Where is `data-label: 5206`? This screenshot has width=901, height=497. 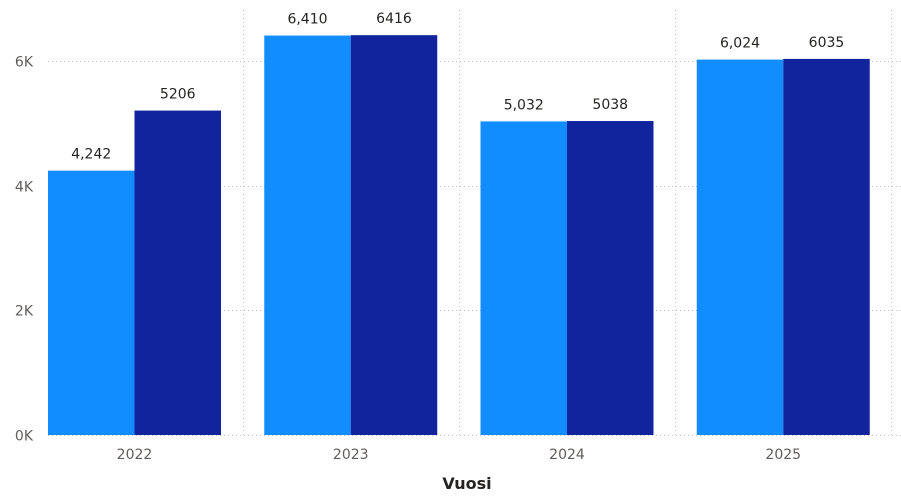 data-label: 5206 is located at coordinates (178, 95).